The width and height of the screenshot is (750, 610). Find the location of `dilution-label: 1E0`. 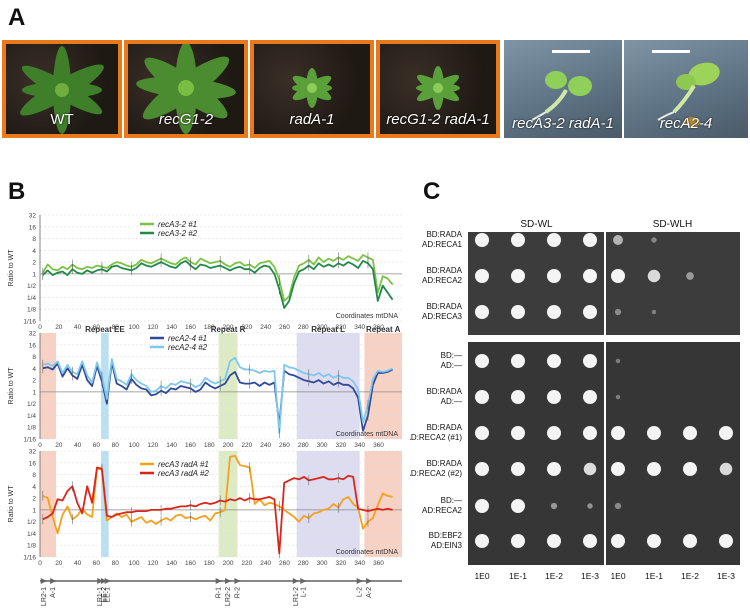

dilution-label: 1E0 is located at coordinates (481, 576).